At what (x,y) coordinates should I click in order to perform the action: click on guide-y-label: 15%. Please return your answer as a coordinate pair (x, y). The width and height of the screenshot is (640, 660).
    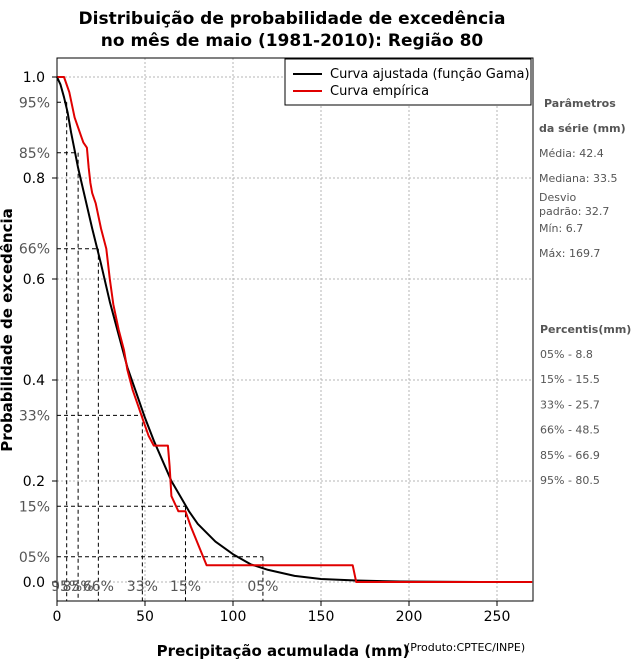
    Looking at the image, I should click on (34, 507).